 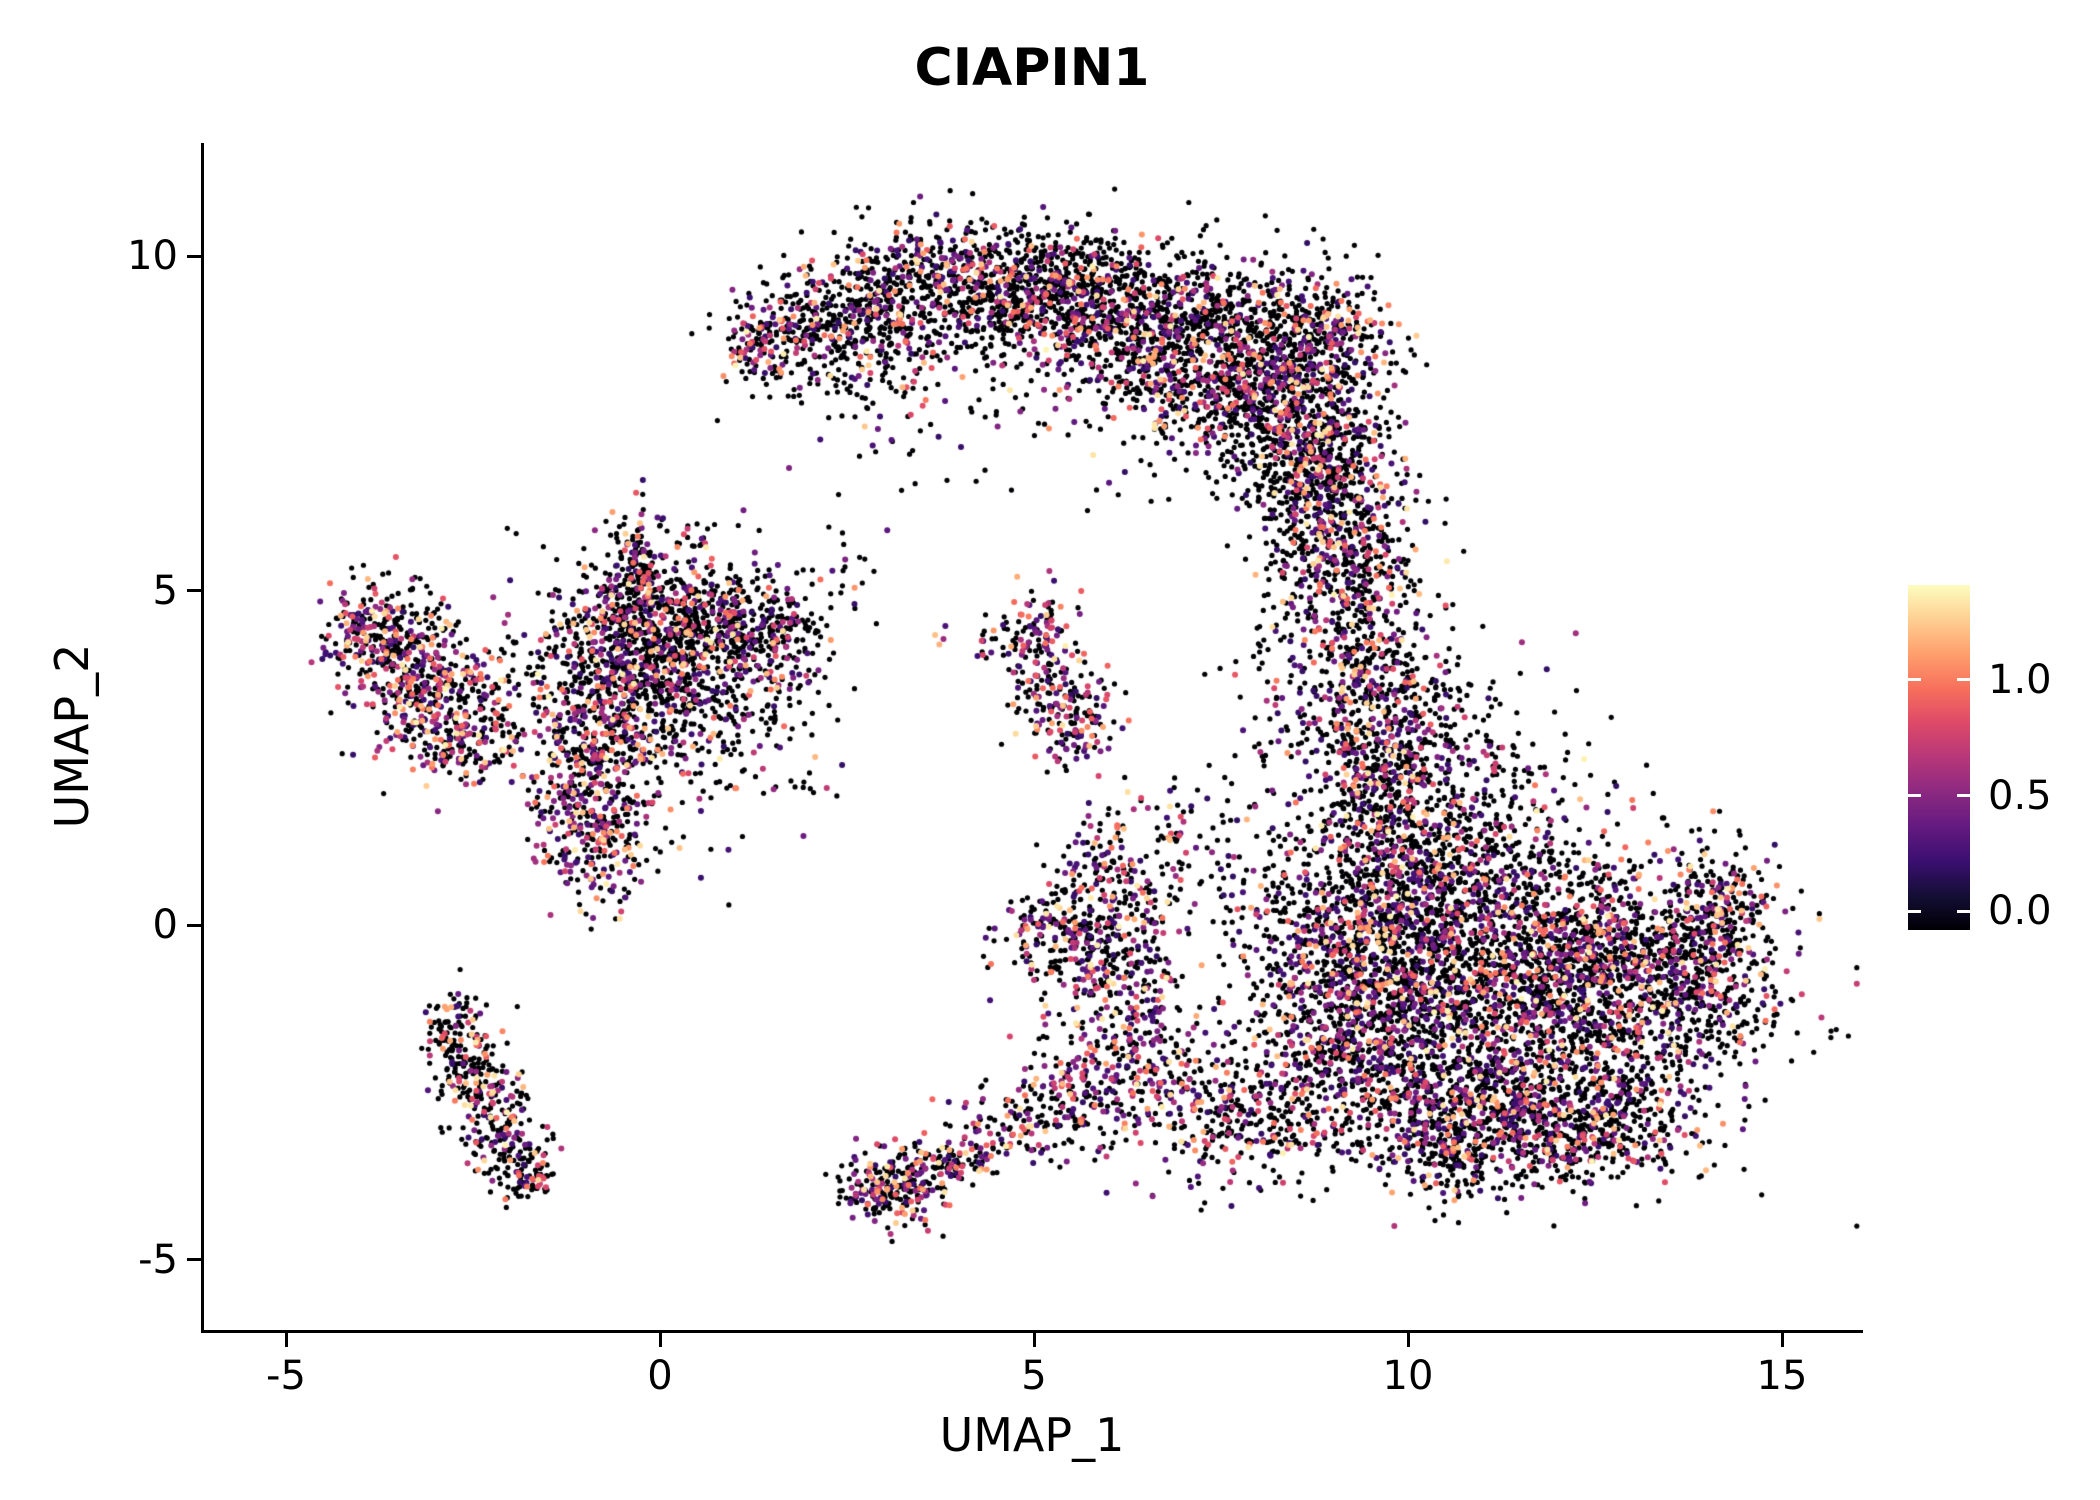 I want to click on y-tick-label: 10, so click(x=152, y=256).